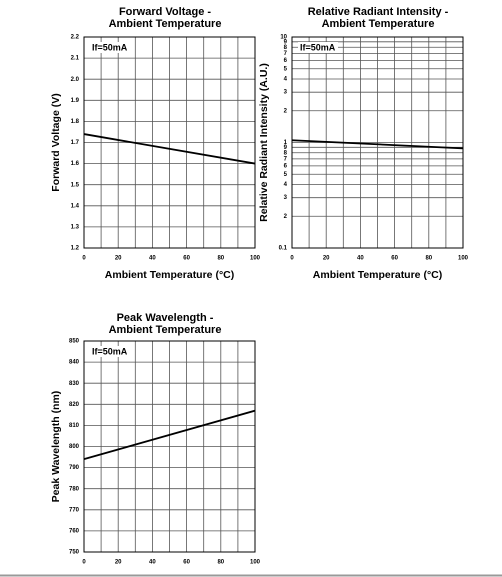  Describe the element at coordinates (75, 249) in the screenshot. I see `y-tick-label: 1.2` at that location.